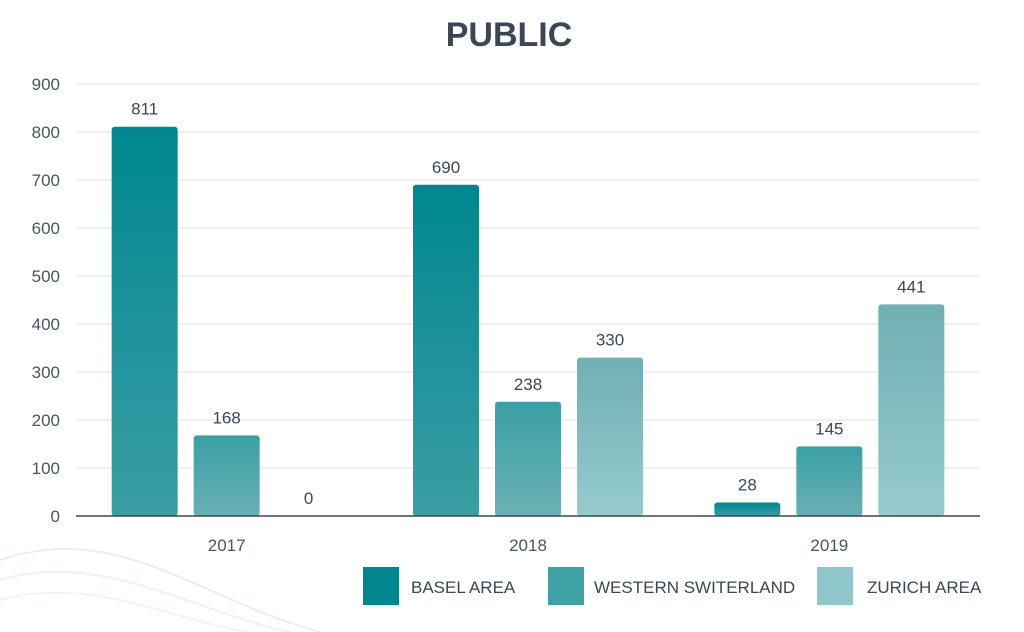 The height and width of the screenshot is (632, 1024). I want to click on y-tick-label: 100, so click(46, 468).